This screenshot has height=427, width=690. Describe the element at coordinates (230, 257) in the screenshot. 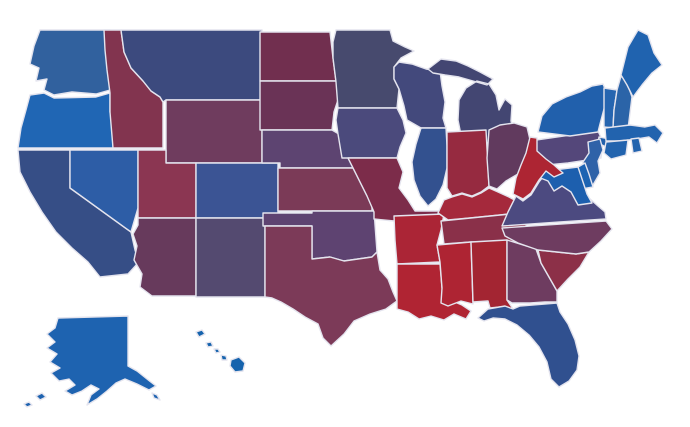

I see `state-nm` at that location.